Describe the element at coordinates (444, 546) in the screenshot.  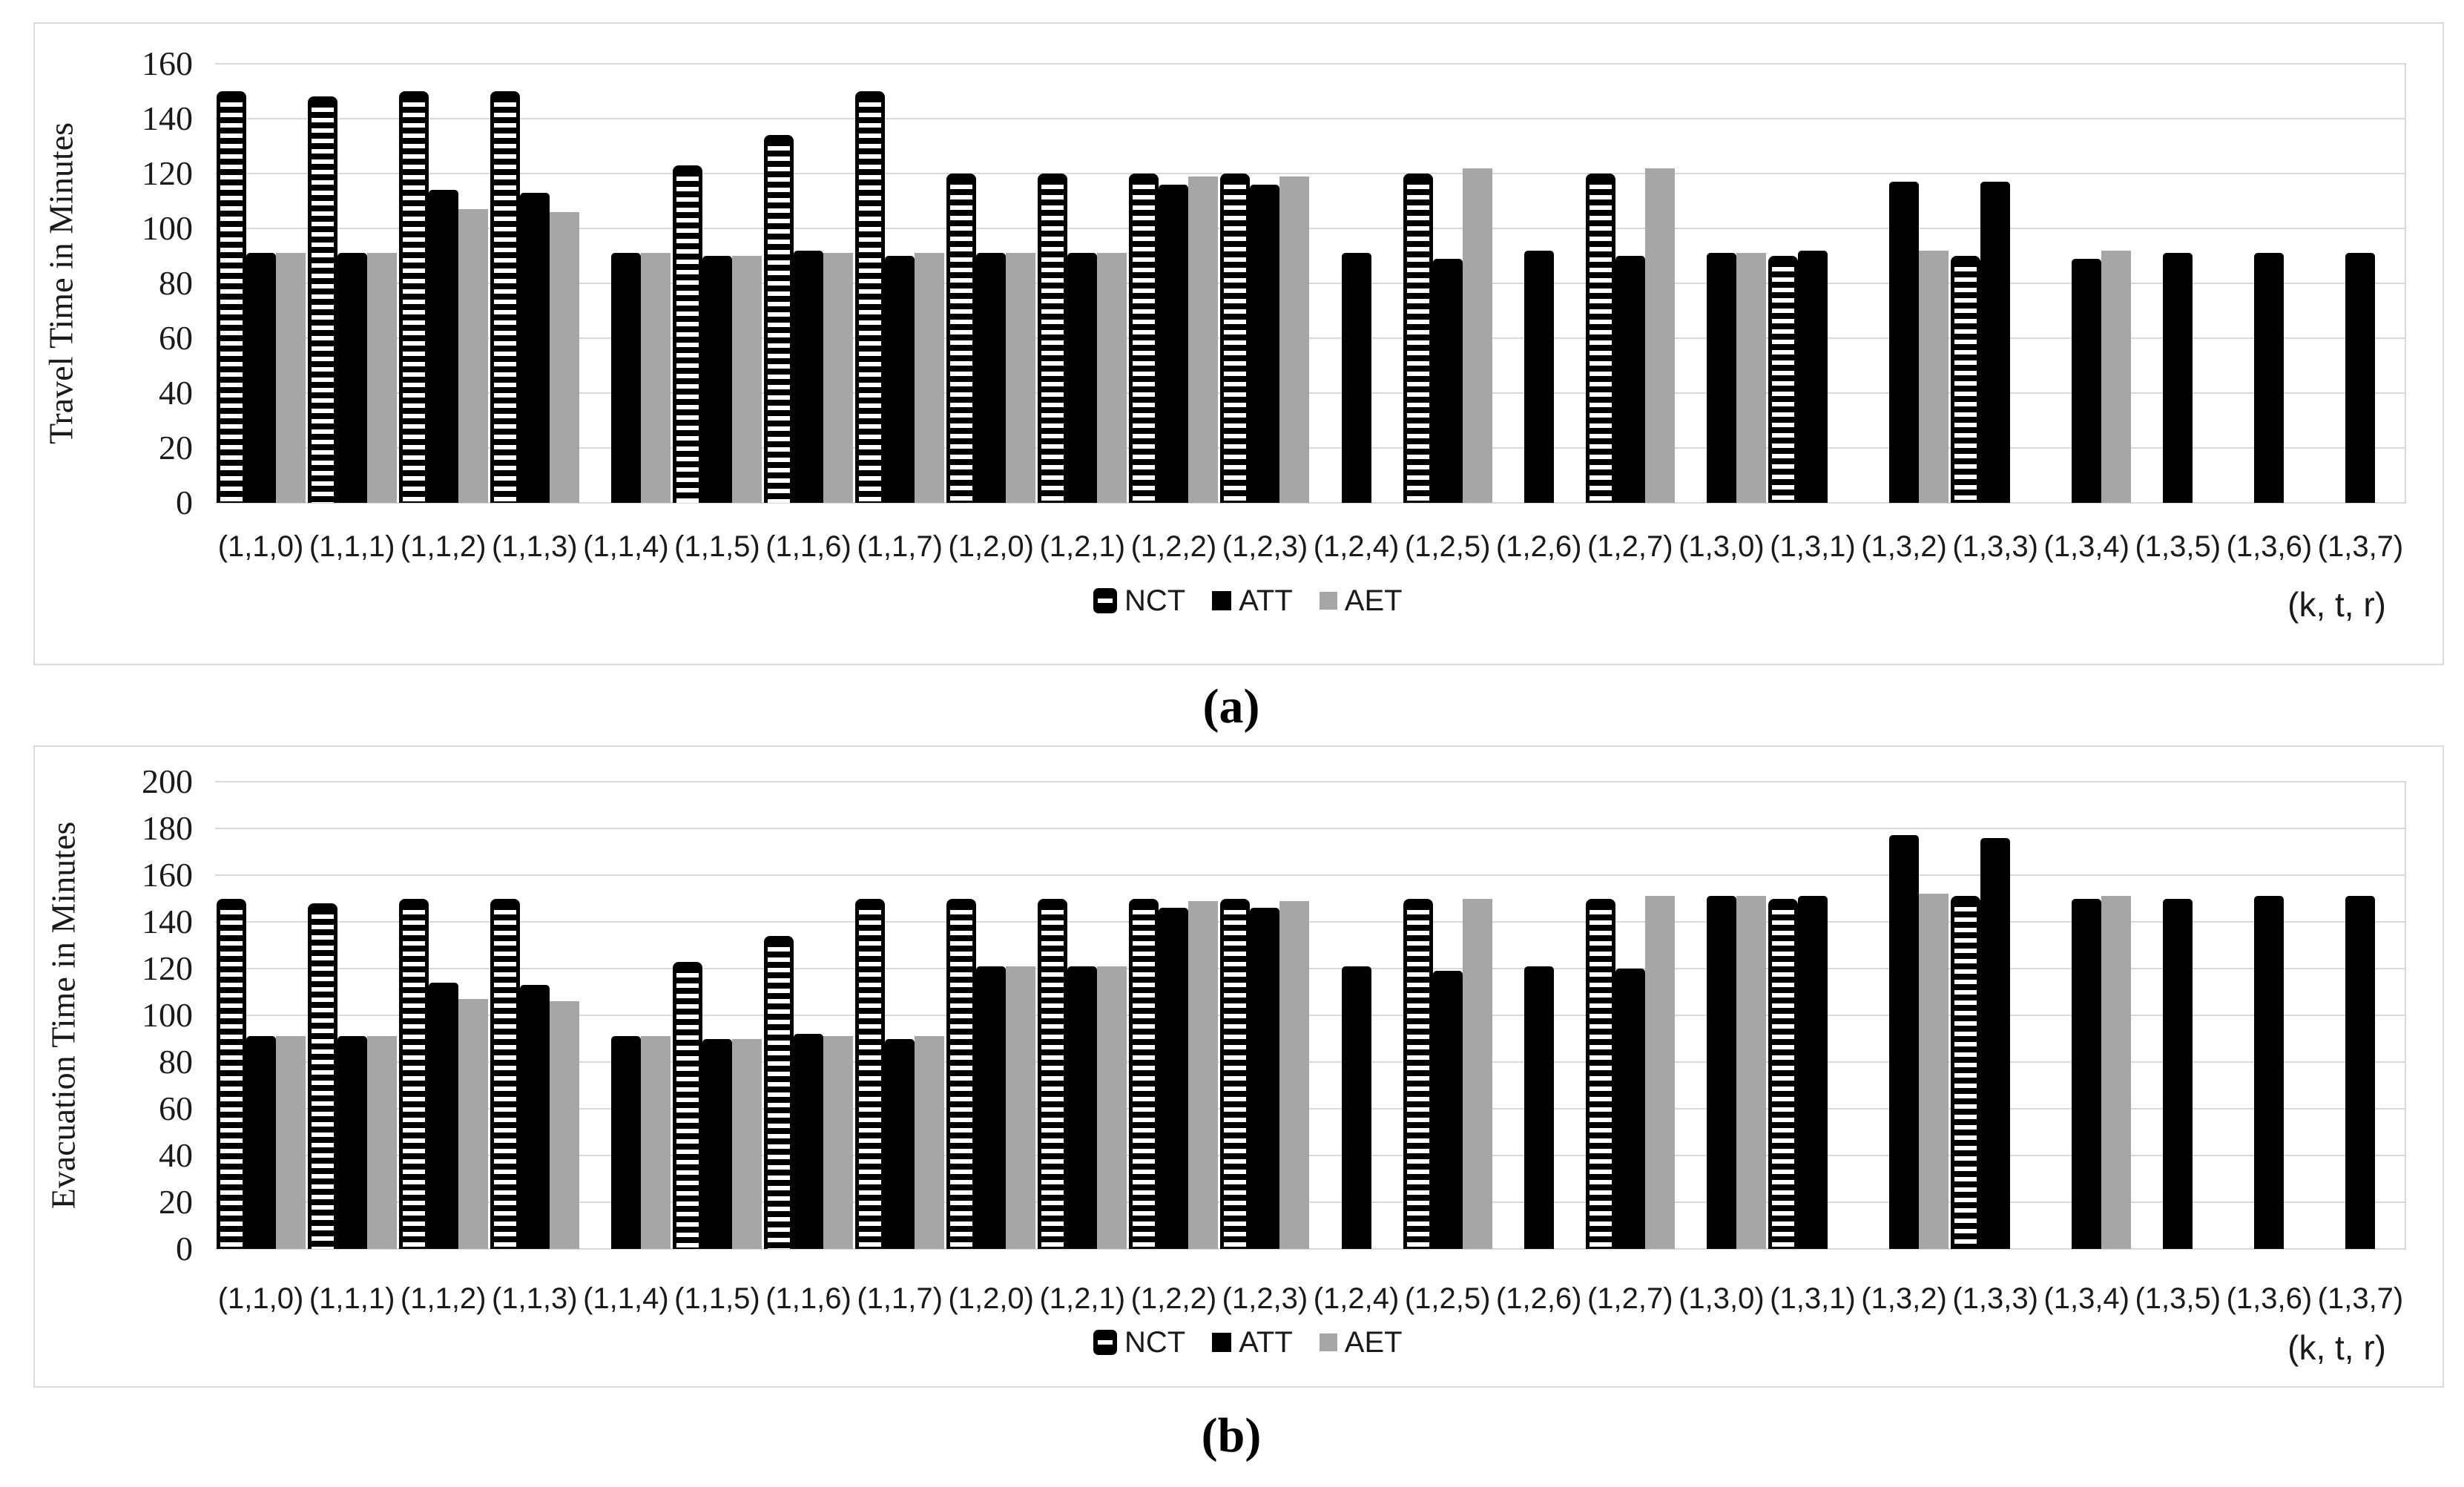
I see `x-axis-tick-label: (1,1,2)` at that location.